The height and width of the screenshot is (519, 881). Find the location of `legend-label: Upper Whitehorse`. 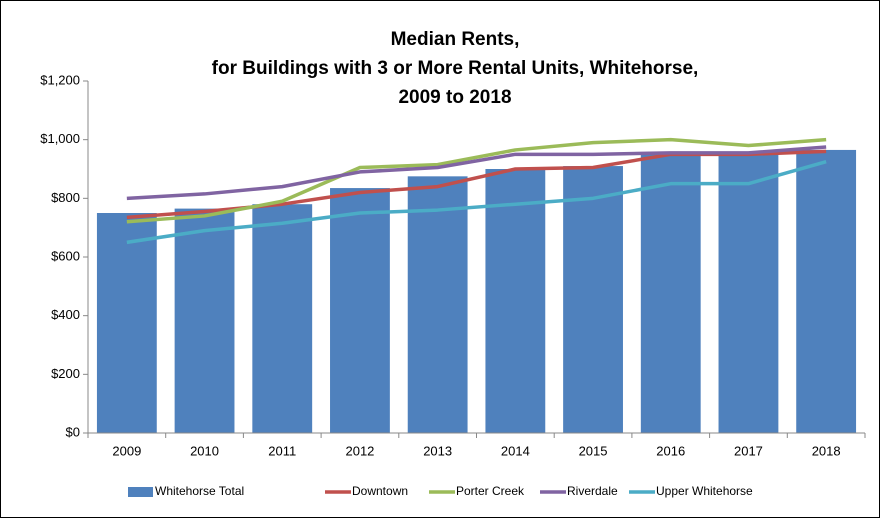

legend-label: Upper Whitehorse is located at coordinates (704, 491).